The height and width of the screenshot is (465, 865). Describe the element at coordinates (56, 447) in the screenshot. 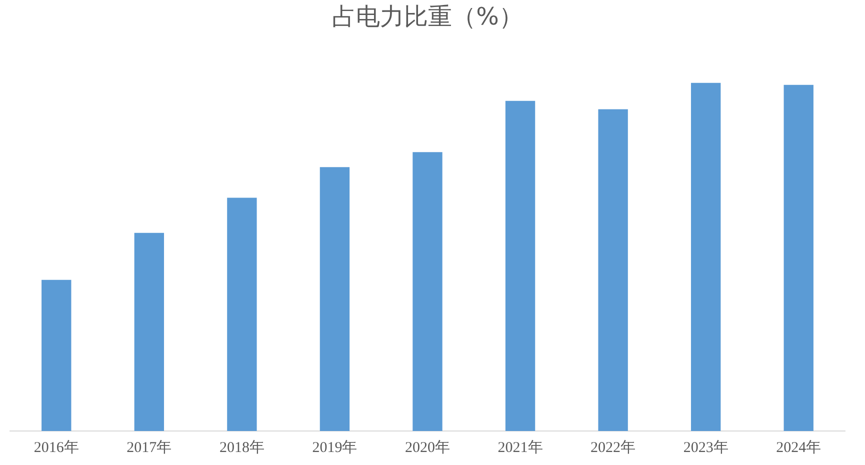

I see `x-tick-label: 2016年` at that location.